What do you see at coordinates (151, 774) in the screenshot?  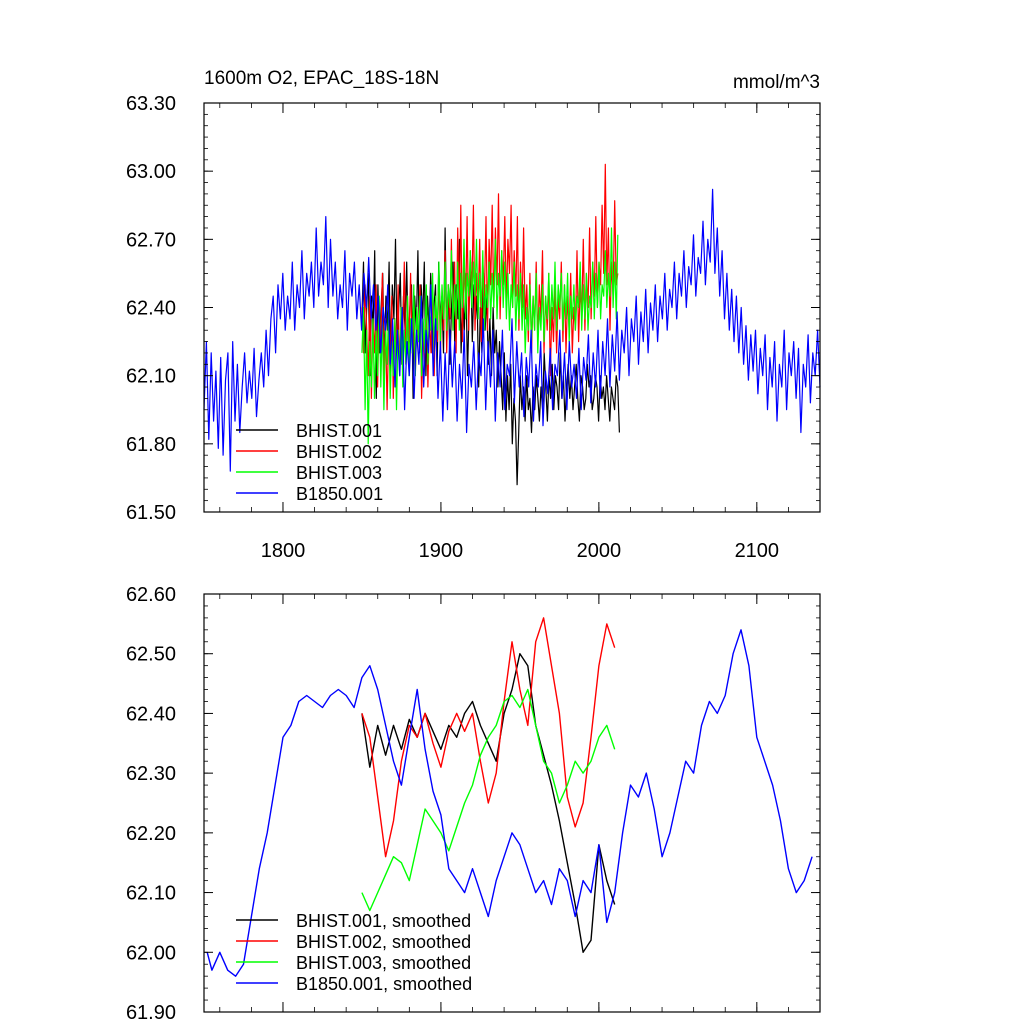 I see `bot-ytick-label: 62.30` at bounding box center [151, 774].